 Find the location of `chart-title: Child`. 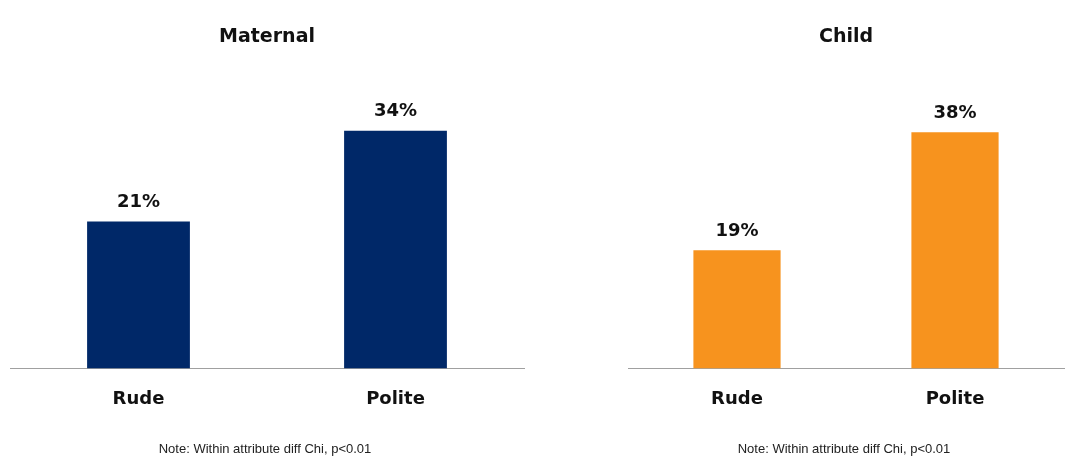

chart-title: Child is located at coordinates (846, 35).